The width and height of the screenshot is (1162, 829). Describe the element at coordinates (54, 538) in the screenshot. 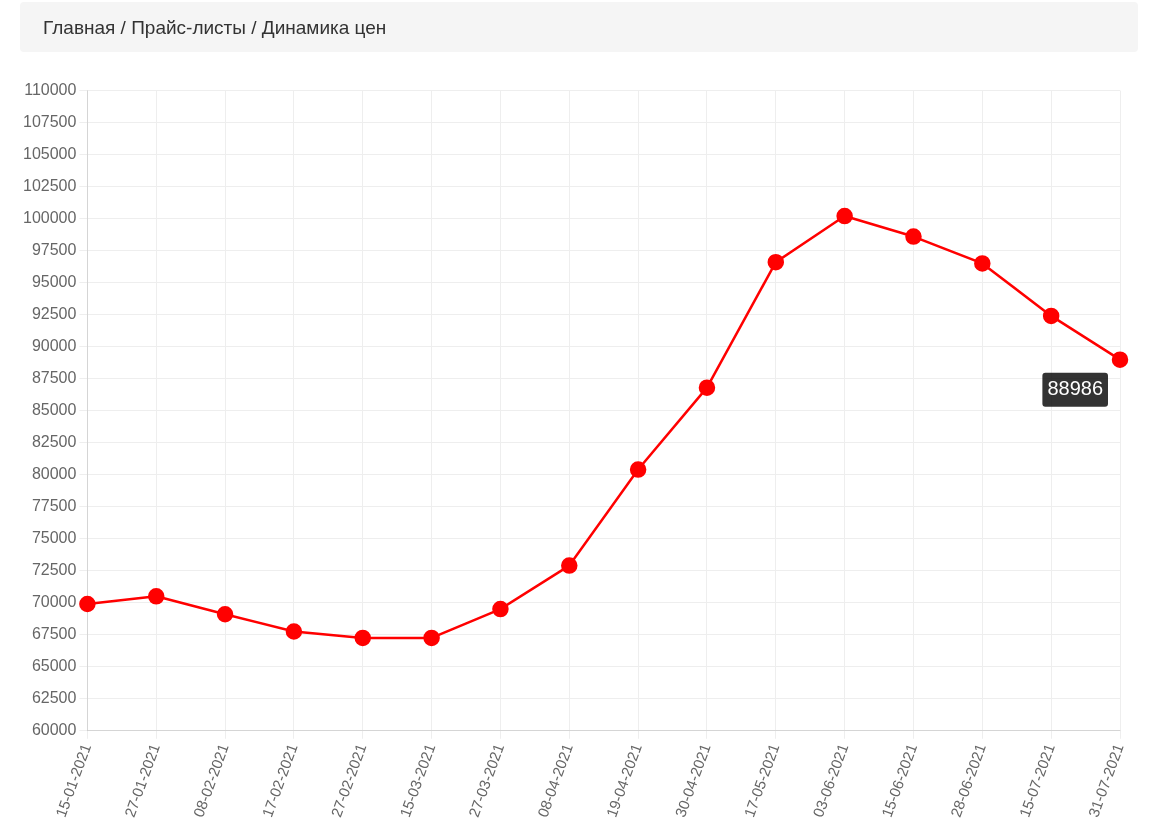

I see `y-tick-label: 75000` at that location.